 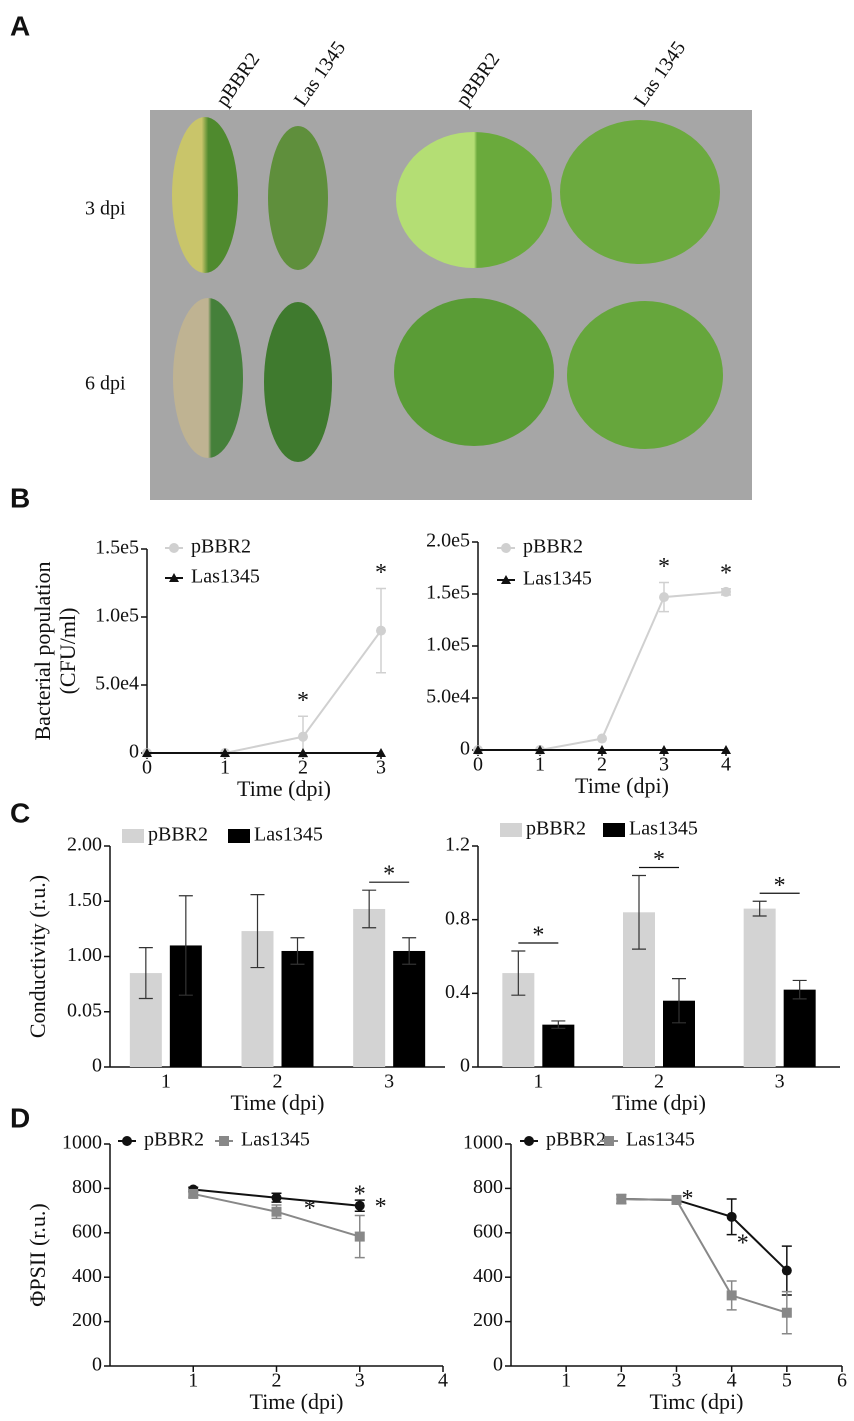 I want to click on column-label: Las 1345, so click(x=320, y=73).